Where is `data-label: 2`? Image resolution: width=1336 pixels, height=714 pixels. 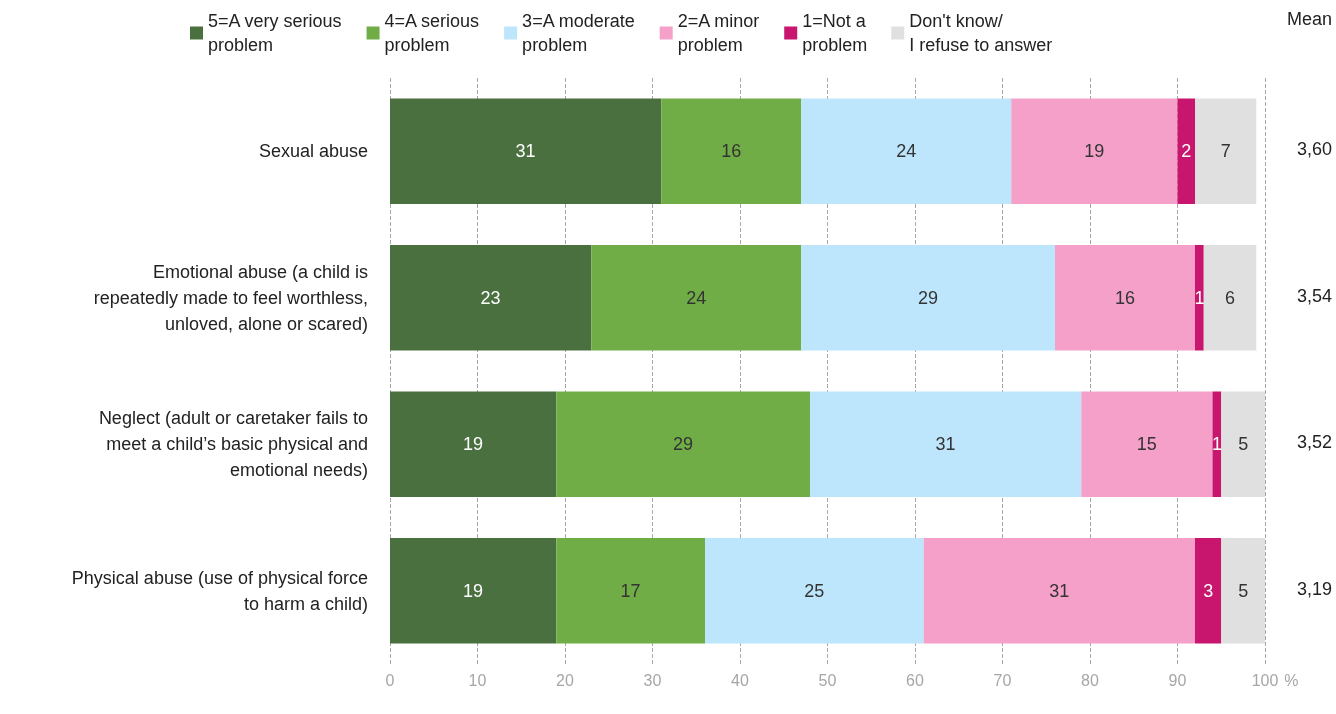
data-label: 2 is located at coordinates (1186, 151).